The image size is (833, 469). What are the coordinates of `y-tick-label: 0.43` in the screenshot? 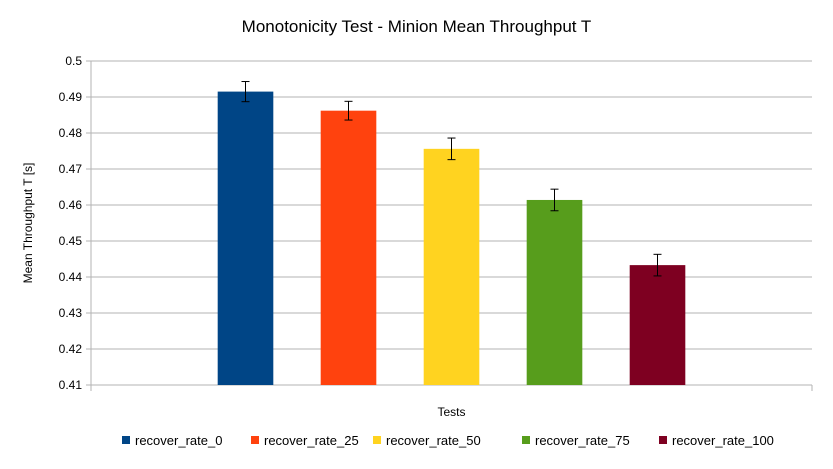 It's located at (71, 313).